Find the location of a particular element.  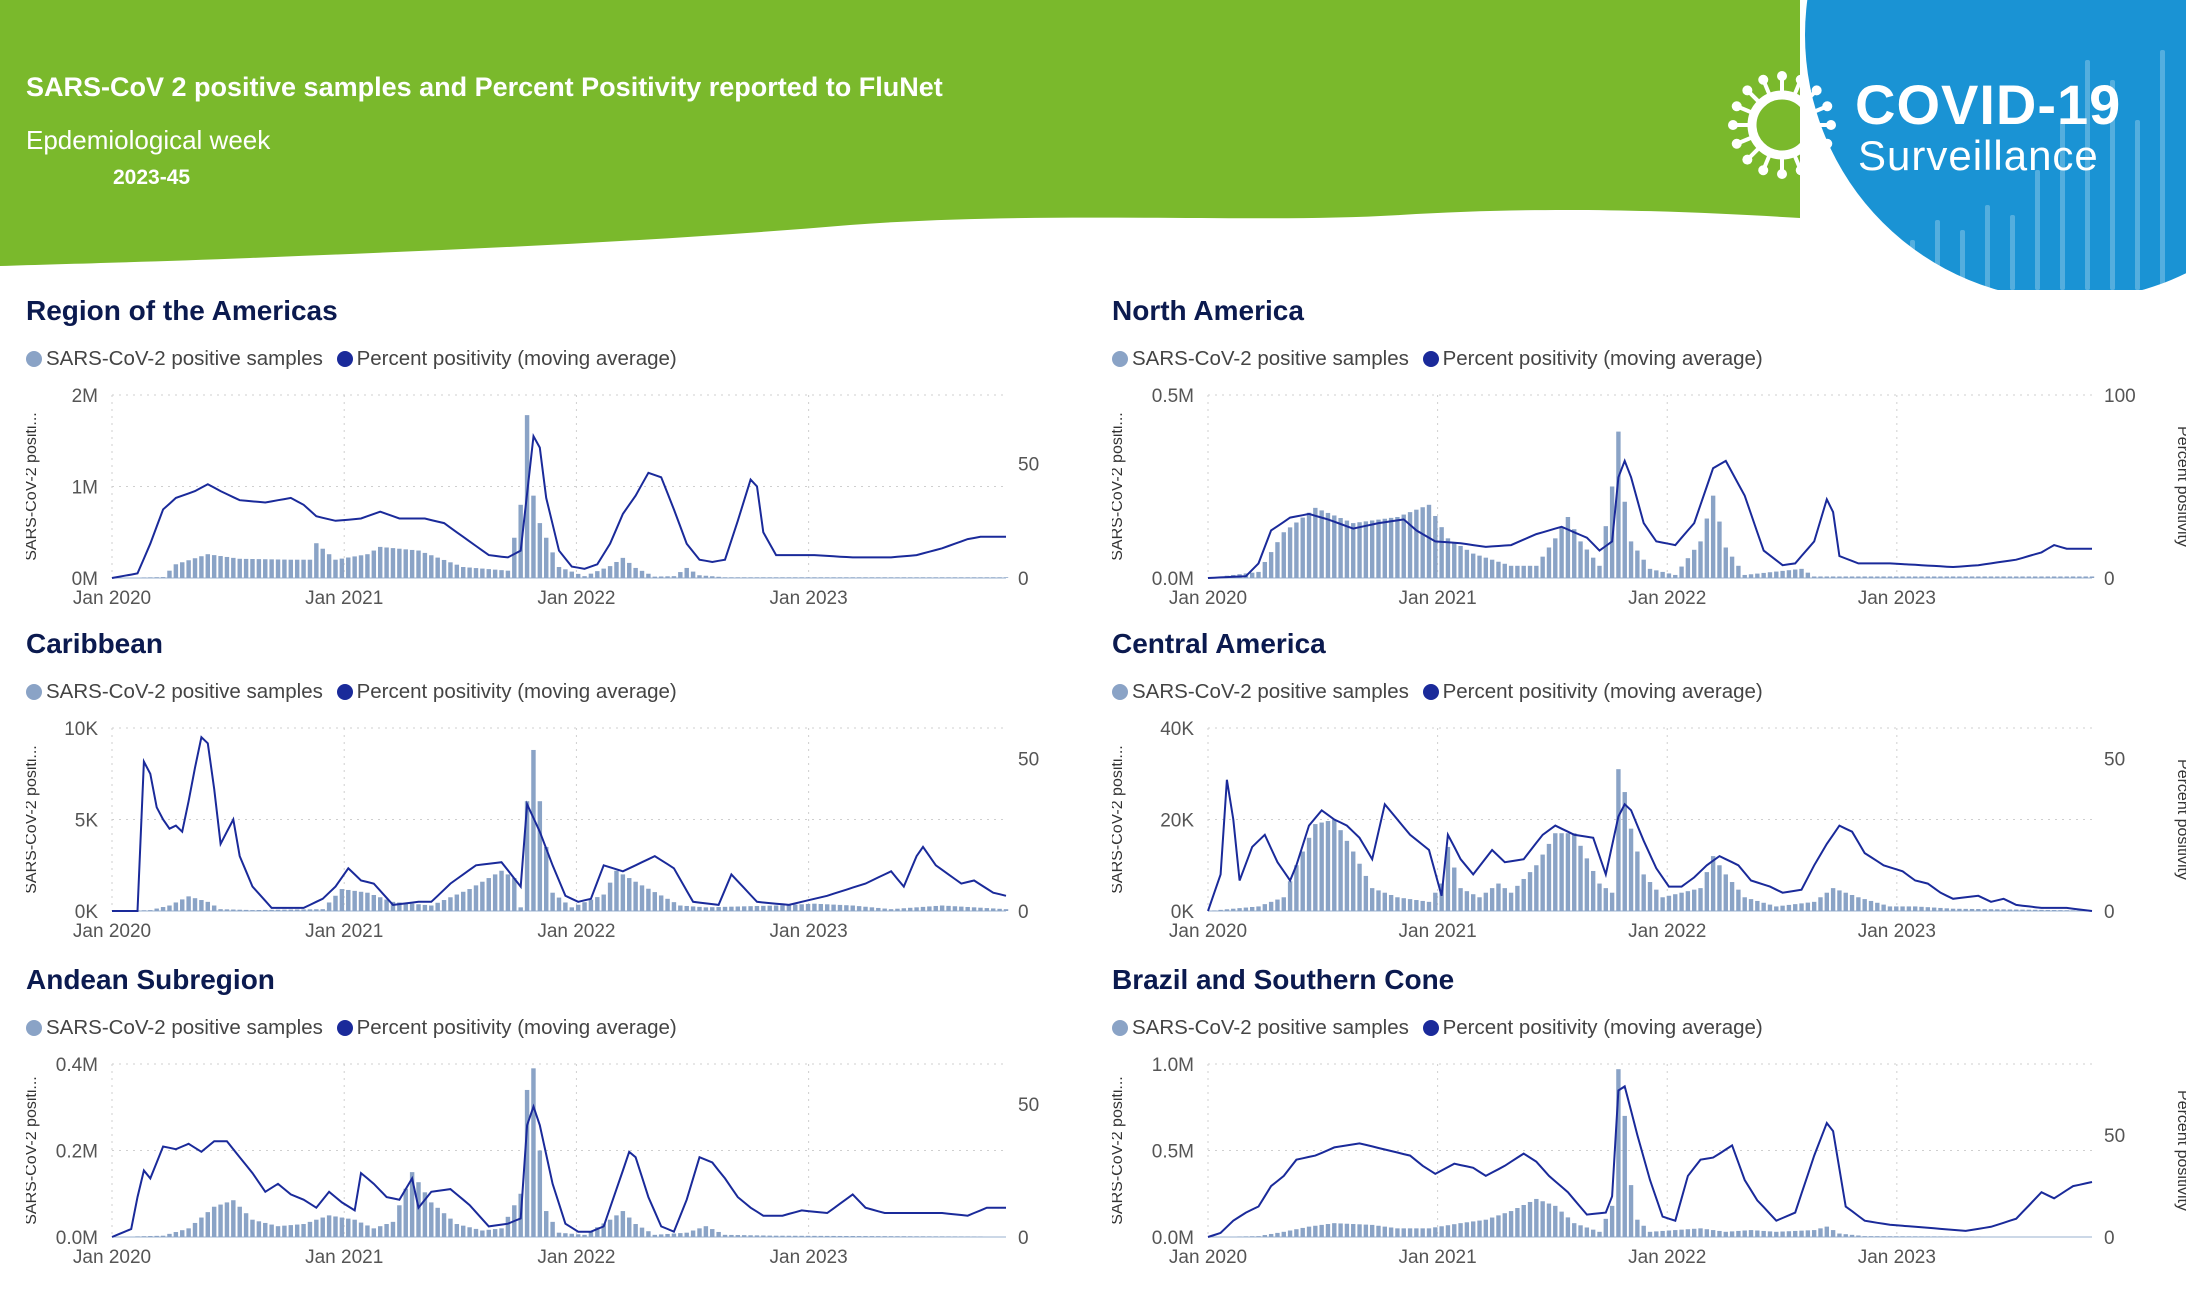

y-left-tick-label: 0.0M is located at coordinates (1173, 1238).